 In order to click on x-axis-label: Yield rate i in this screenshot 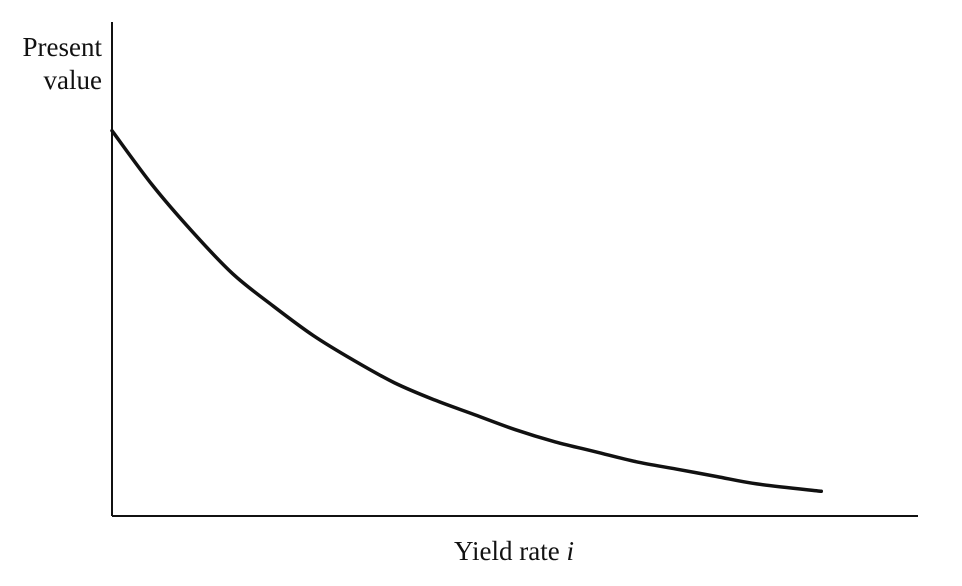, I will do `click(514, 551)`.